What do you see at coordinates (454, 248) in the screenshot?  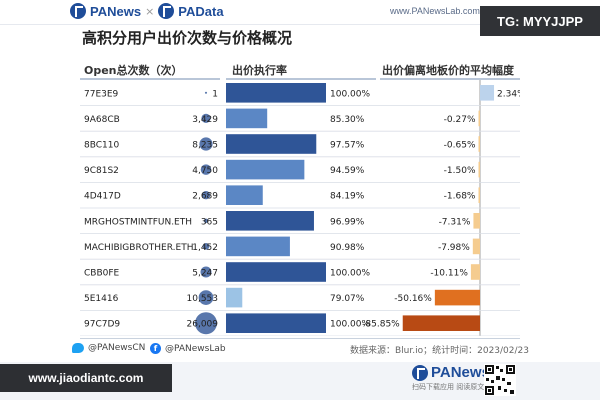 I see `deviation-label: -7.98%` at bounding box center [454, 248].